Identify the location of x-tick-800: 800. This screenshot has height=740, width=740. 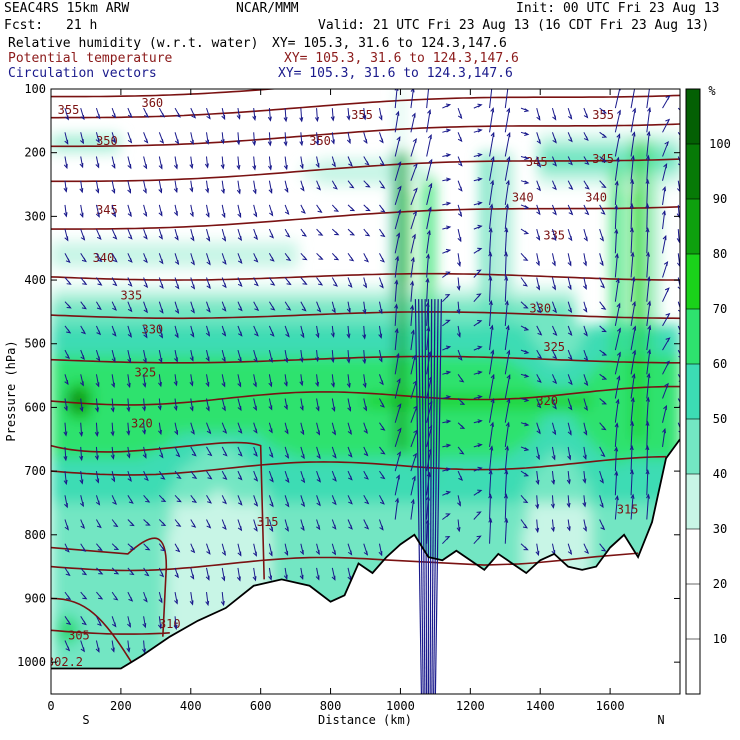
(331, 706).